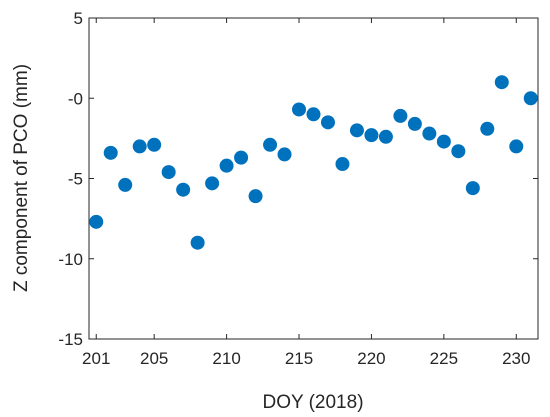 The image size is (550, 417). I want to click on x-tick-label: 225, so click(444, 358).